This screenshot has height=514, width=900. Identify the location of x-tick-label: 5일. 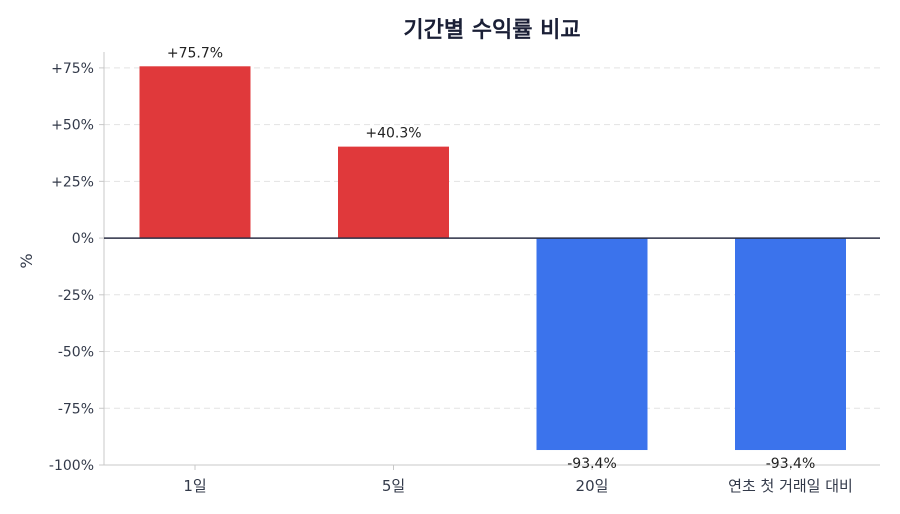
(393, 486).